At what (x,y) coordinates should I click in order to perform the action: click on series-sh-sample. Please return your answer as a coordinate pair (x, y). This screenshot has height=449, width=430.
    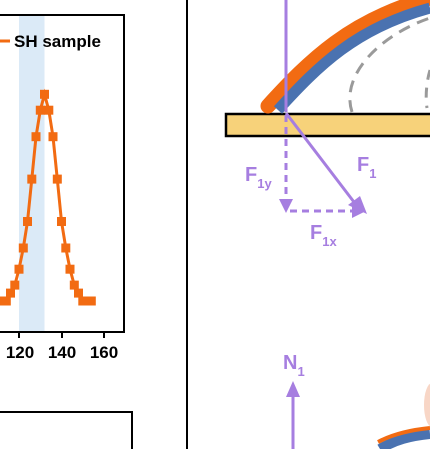
    Looking at the image, I should click on (48, 197).